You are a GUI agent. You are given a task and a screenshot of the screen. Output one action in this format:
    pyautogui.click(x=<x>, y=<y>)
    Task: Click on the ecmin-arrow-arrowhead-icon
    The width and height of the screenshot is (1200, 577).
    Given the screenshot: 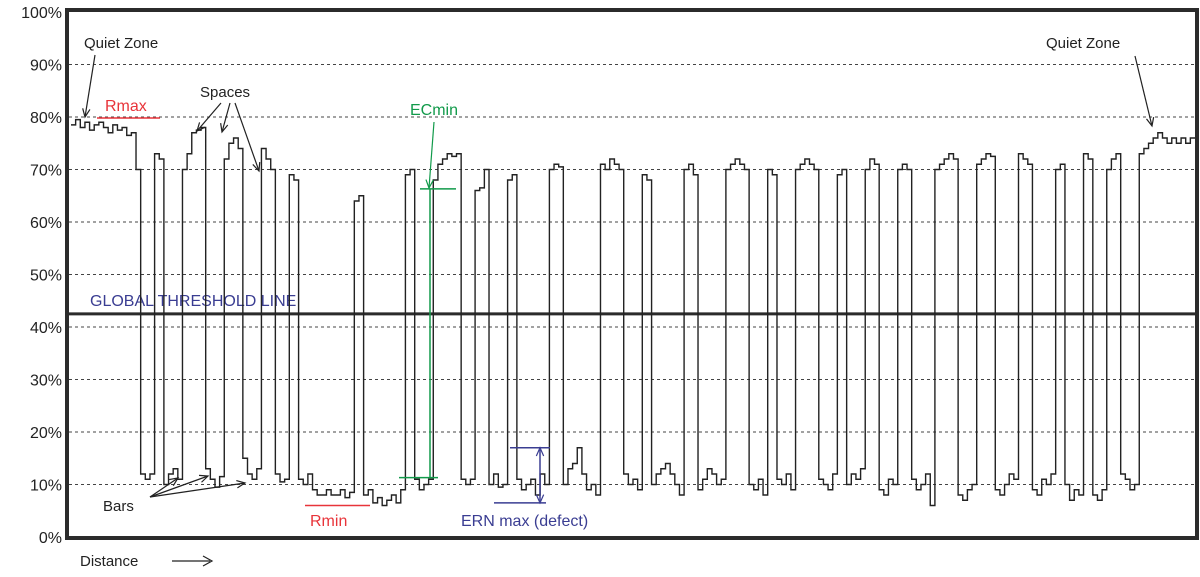 What is the action you would take?
    pyautogui.click(x=429, y=184)
    